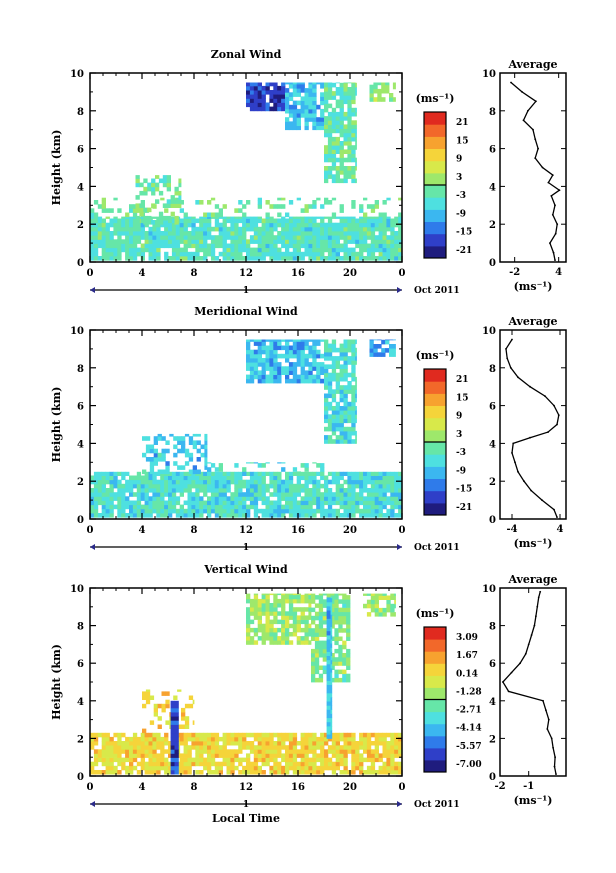 Image resolution: width=616 pixels, height=873 pixels. Describe the element at coordinates (461, 453) in the screenshot. I see `colorbar-tick-label: -3` at that location.